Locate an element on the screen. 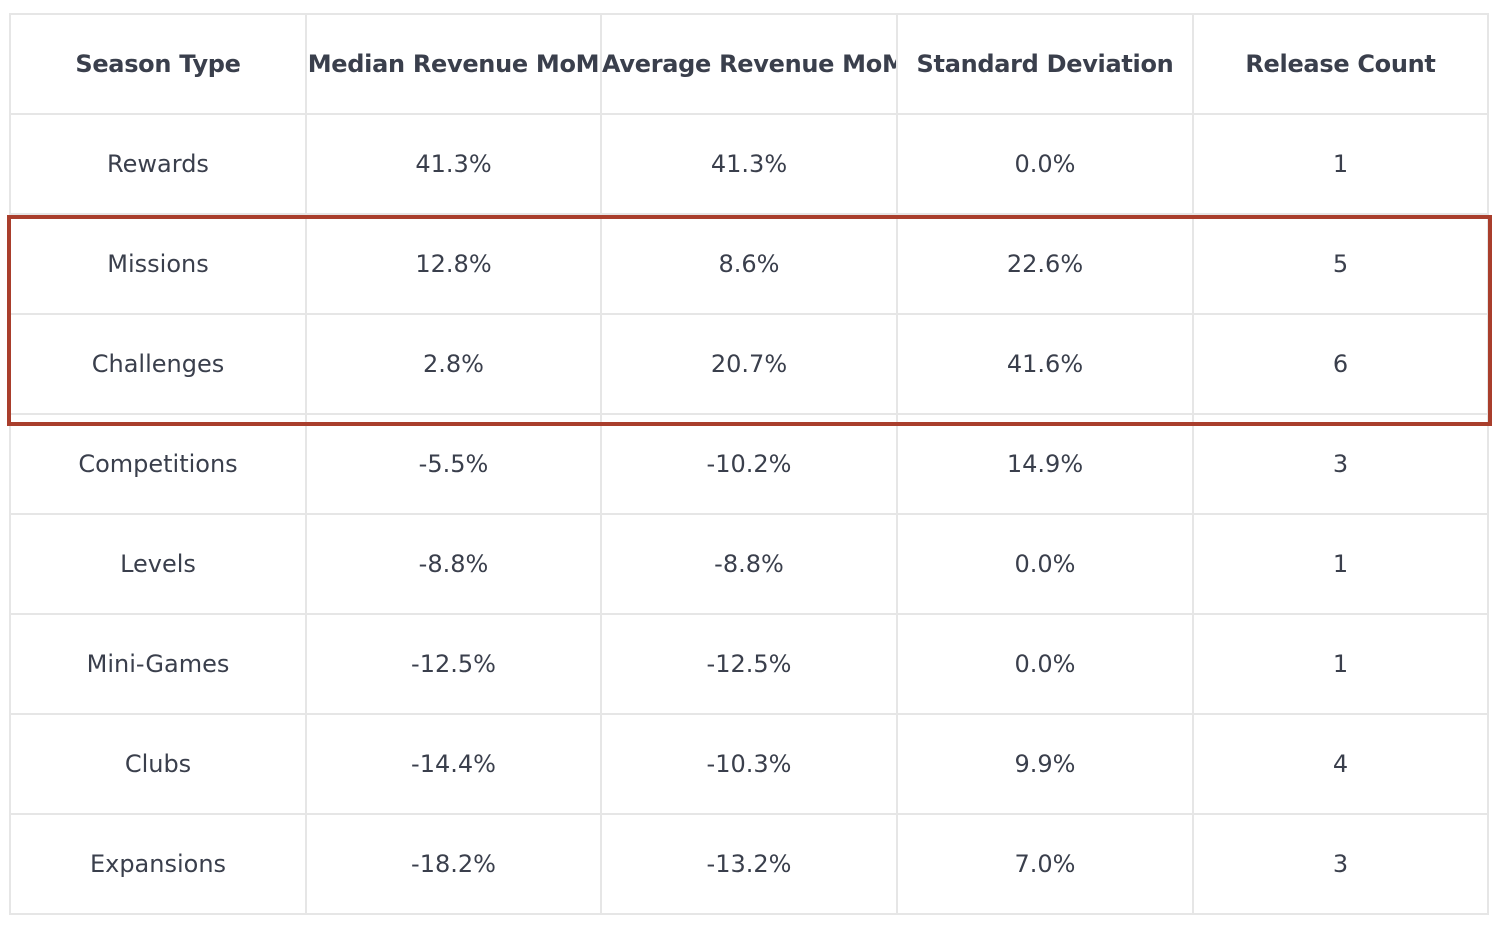  cell-median-revenue-mom: 2.8% is located at coordinates (453, 364).